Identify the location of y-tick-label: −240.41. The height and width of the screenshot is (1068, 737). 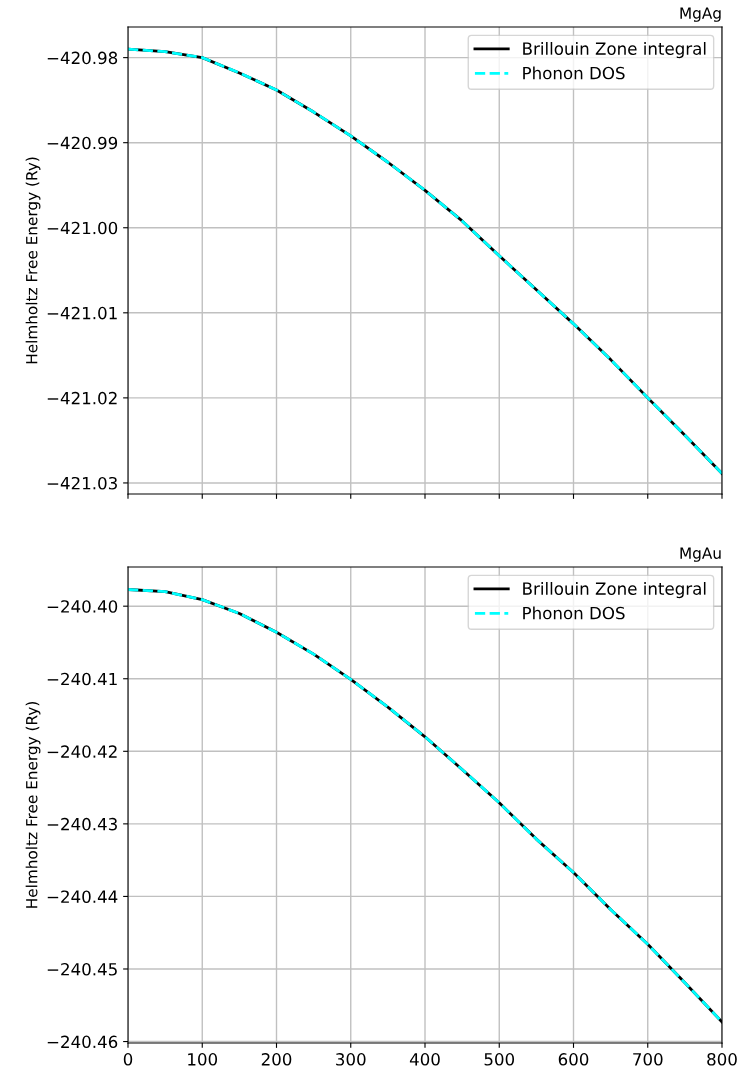
(82, 679).